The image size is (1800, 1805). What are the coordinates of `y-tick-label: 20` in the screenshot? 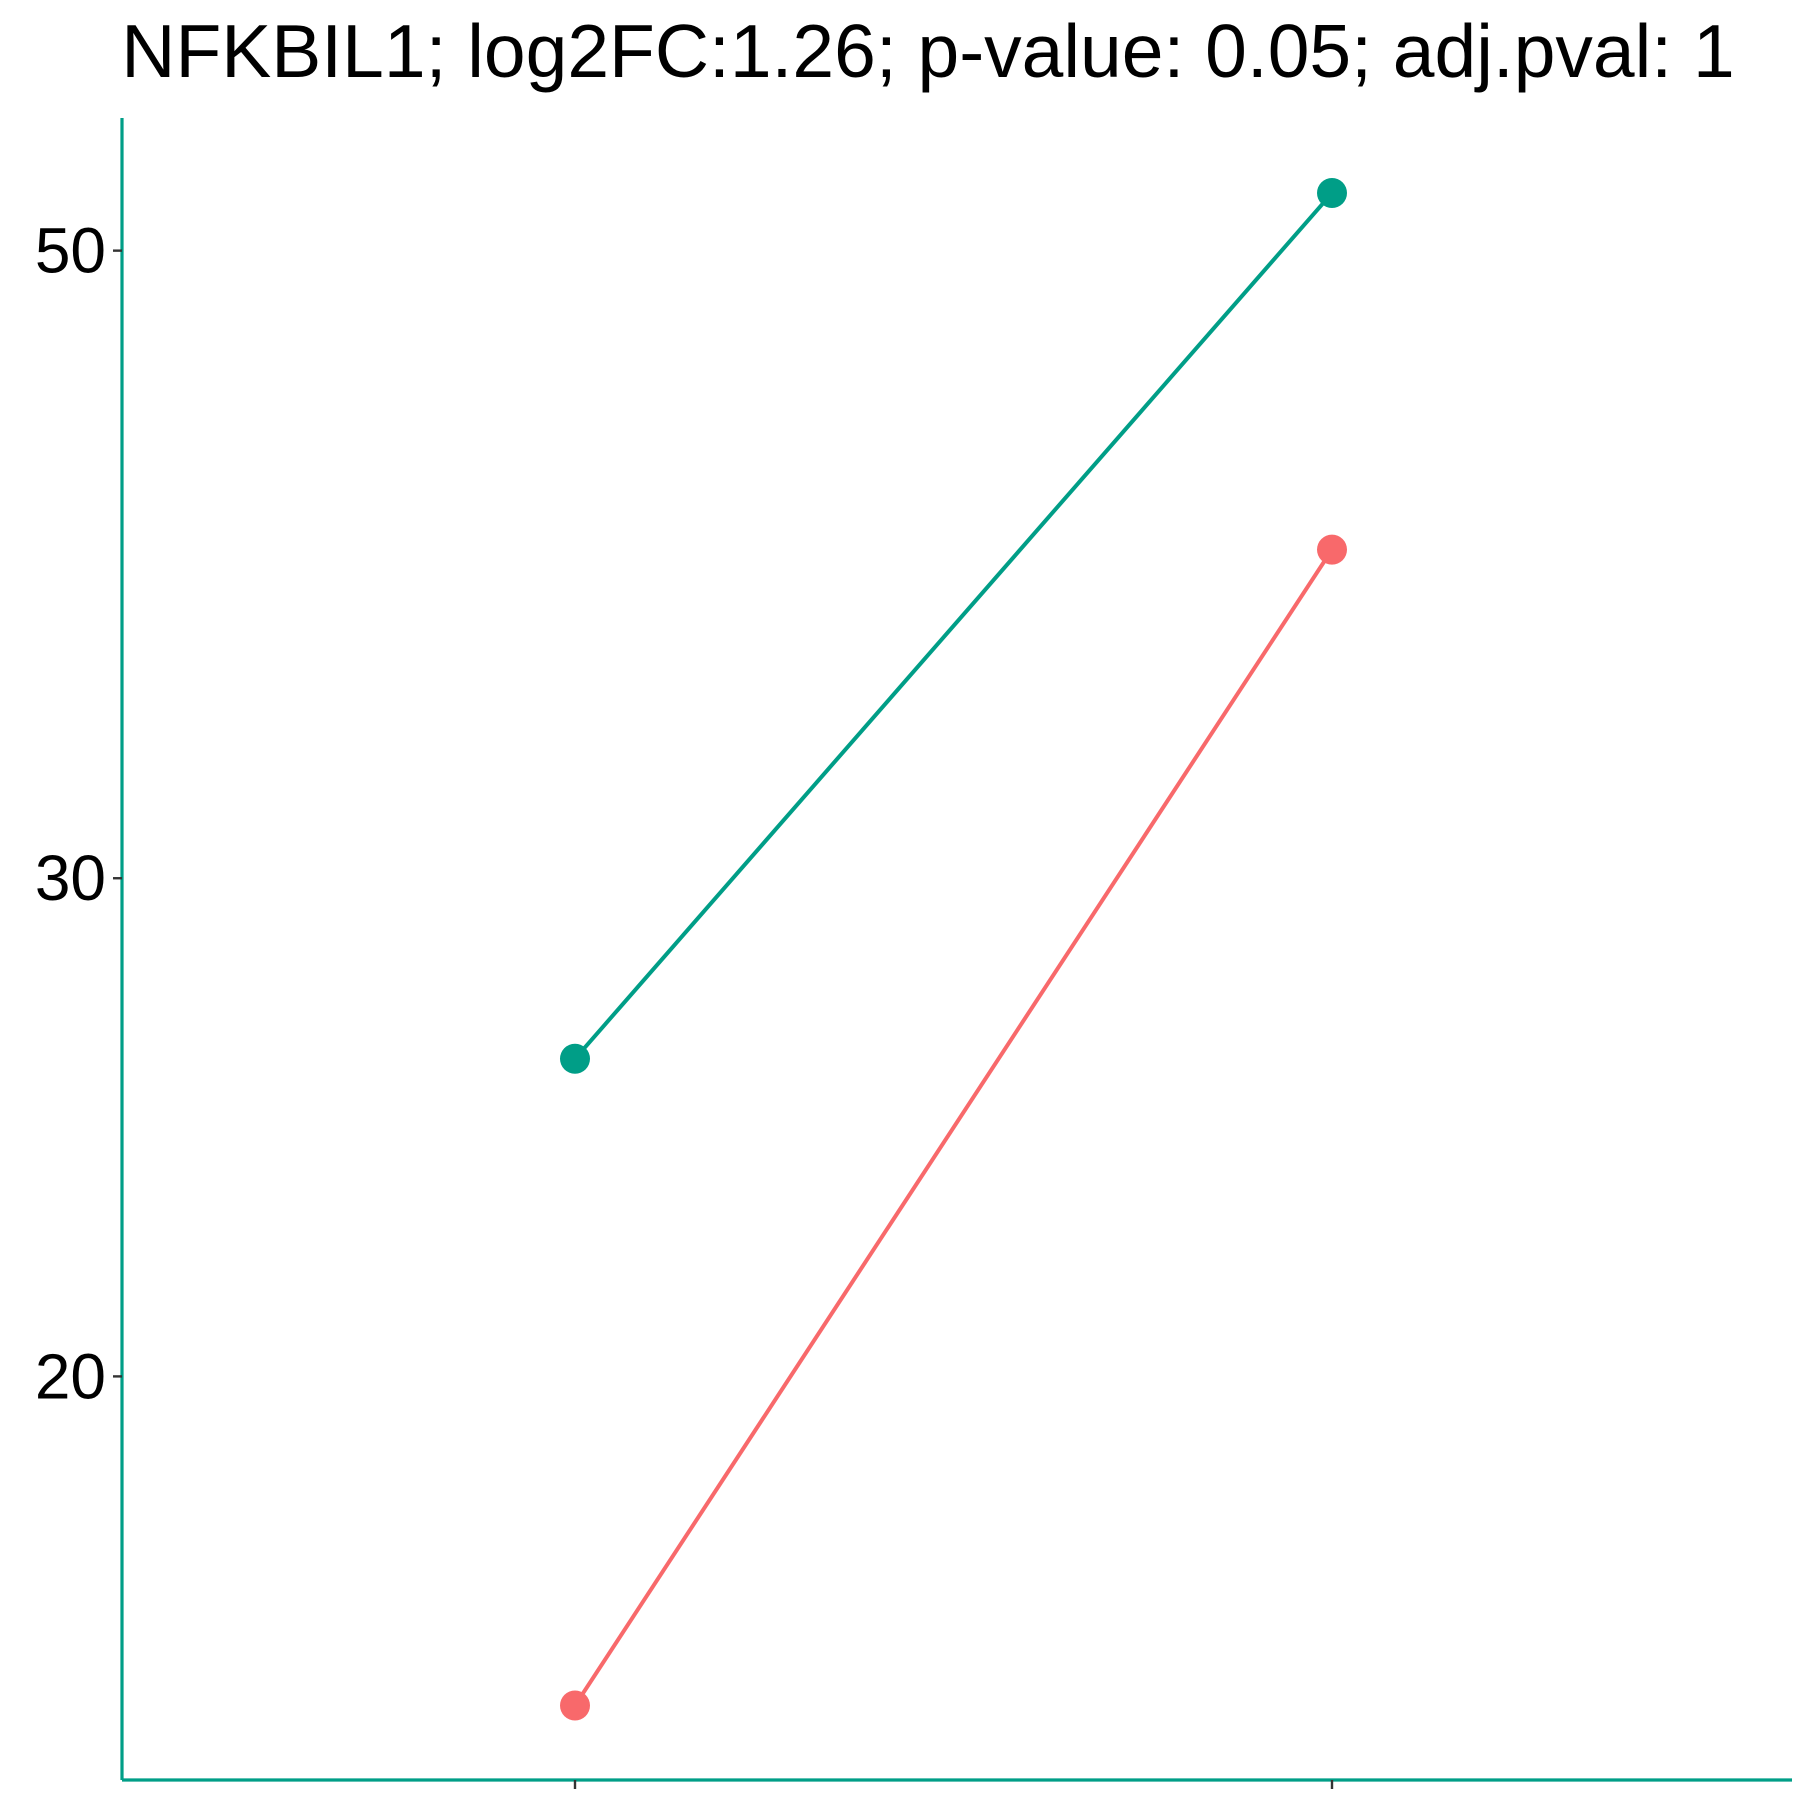 It's located at (70, 1376).